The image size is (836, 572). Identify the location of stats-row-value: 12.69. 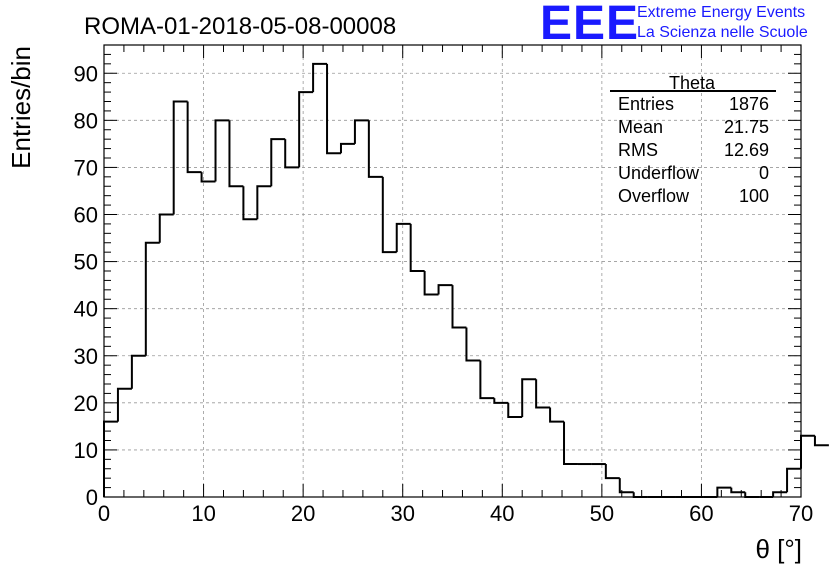
(746, 150).